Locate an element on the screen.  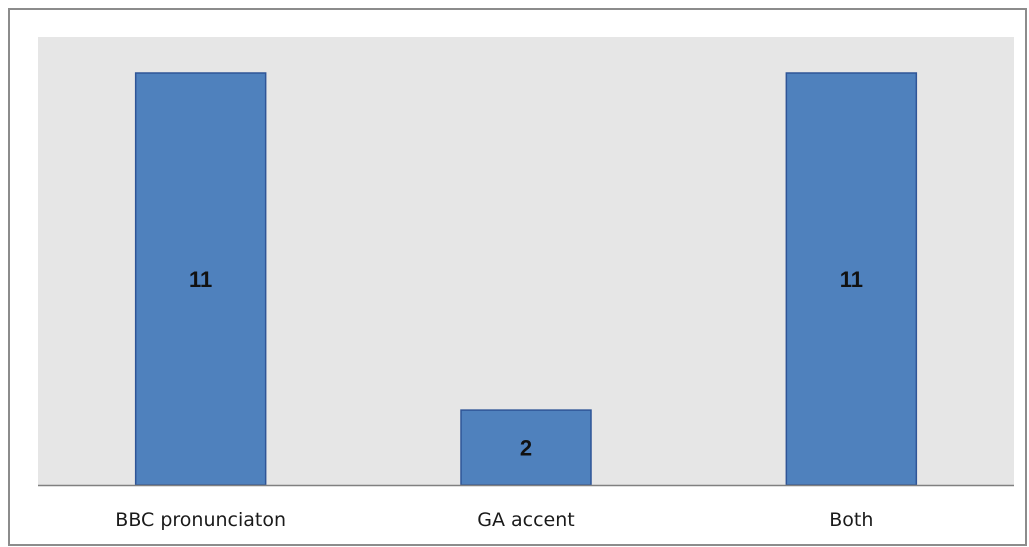
data-label-1: 2 is located at coordinates (526, 448).